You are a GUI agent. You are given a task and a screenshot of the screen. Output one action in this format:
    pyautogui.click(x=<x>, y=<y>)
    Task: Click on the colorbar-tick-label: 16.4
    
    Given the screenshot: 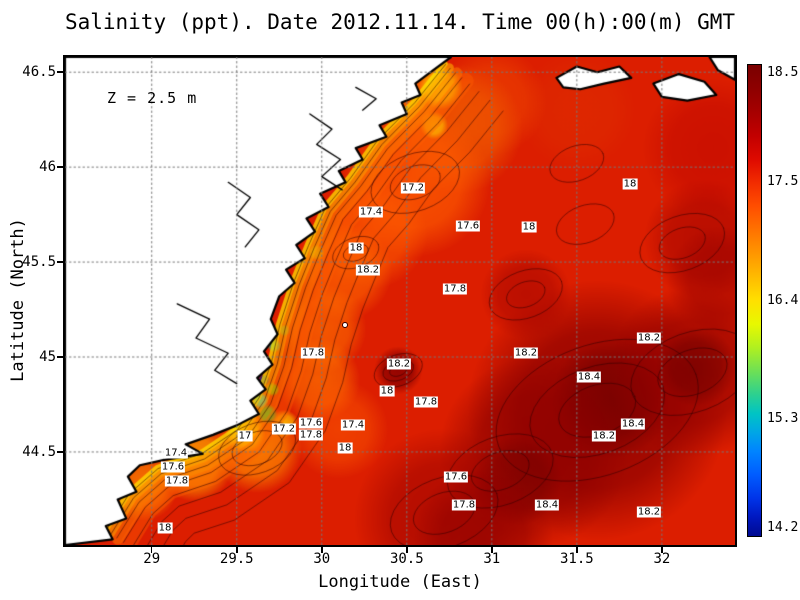 What is the action you would take?
    pyautogui.click(x=783, y=300)
    